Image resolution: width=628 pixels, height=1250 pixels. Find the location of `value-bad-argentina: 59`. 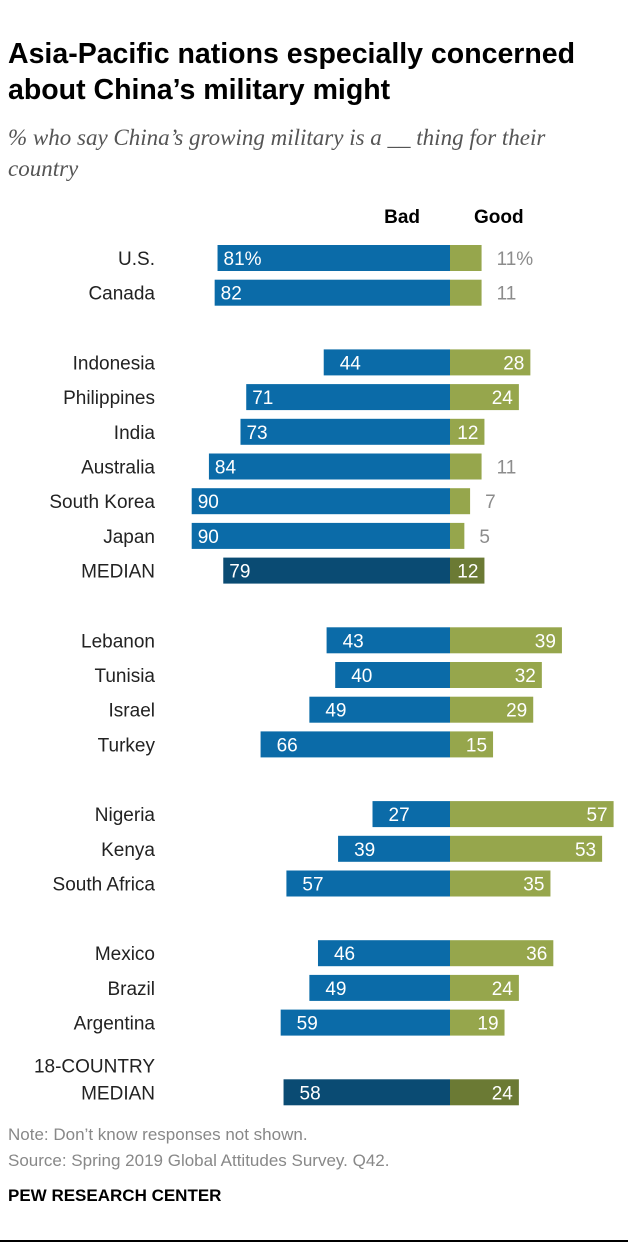

value-bad-argentina: 59 is located at coordinates (307, 1024).